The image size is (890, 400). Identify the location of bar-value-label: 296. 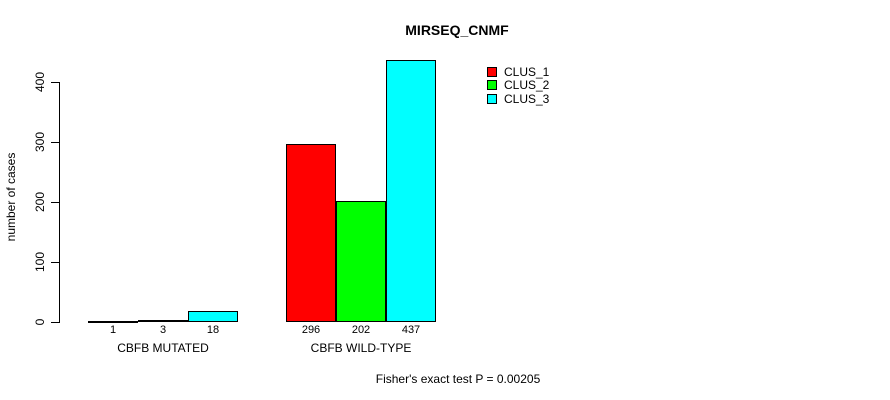
(311, 330).